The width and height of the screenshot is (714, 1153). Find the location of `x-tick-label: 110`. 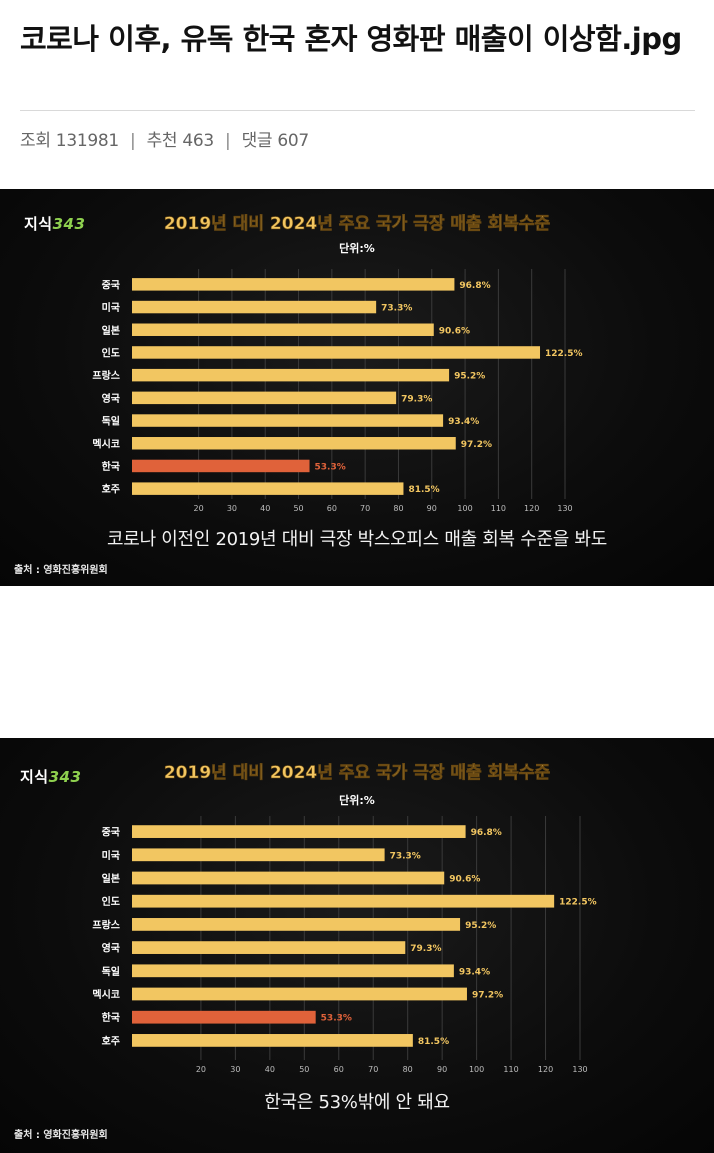

x-tick-label: 110 is located at coordinates (510, 1069).